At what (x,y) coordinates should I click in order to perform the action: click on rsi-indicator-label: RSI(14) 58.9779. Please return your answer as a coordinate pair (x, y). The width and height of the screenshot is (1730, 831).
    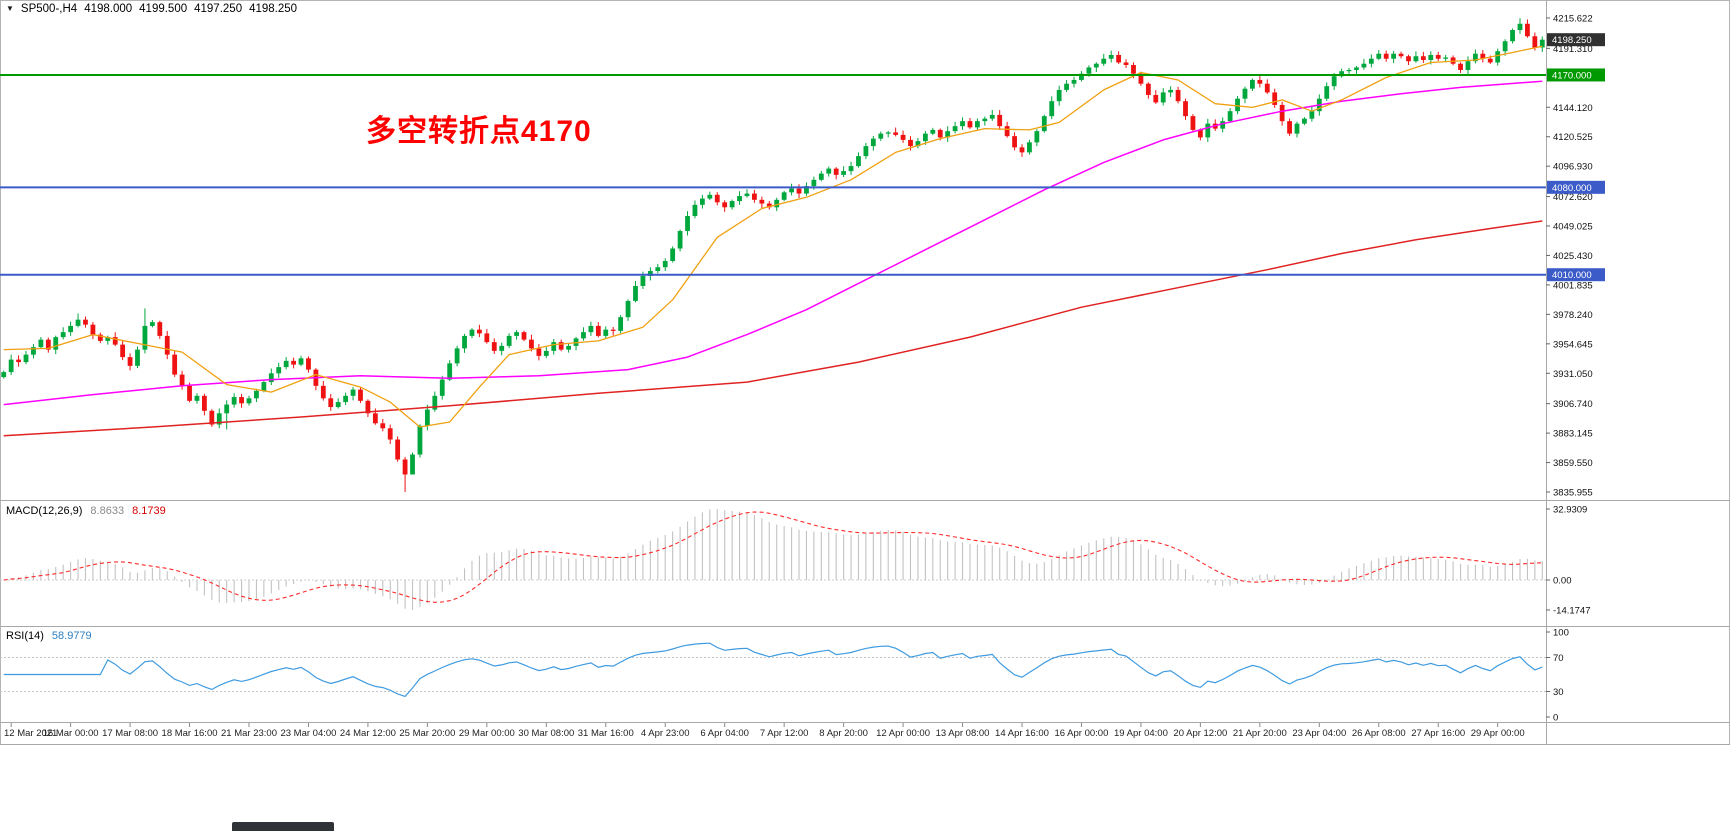
    Looking at the image, I should click on (49, 636).